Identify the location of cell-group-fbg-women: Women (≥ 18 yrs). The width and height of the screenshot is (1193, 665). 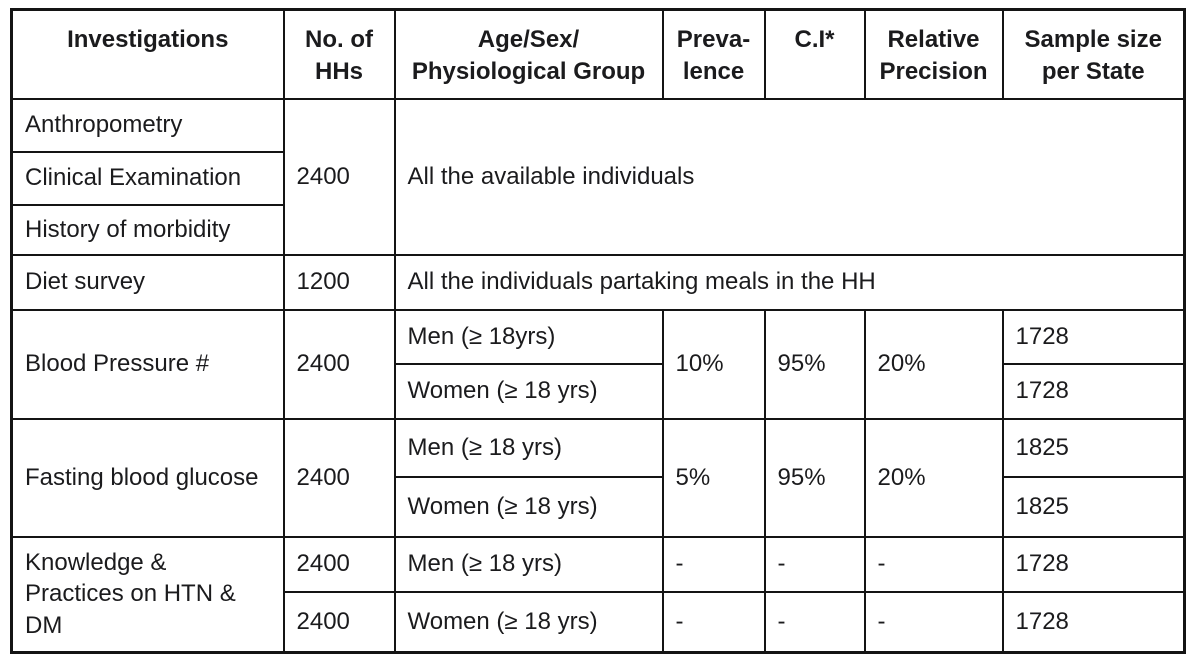
(528, 506).